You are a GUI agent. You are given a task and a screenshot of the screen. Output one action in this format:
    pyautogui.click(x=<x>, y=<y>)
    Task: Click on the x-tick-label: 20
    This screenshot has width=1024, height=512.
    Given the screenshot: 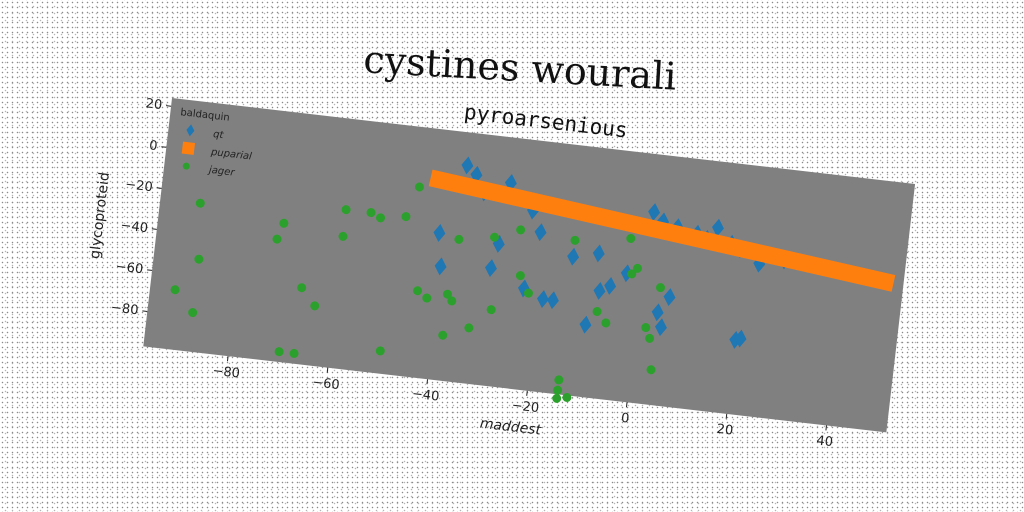 What is the action you would take?
    pyautogui.click(x=725, y=430)
    